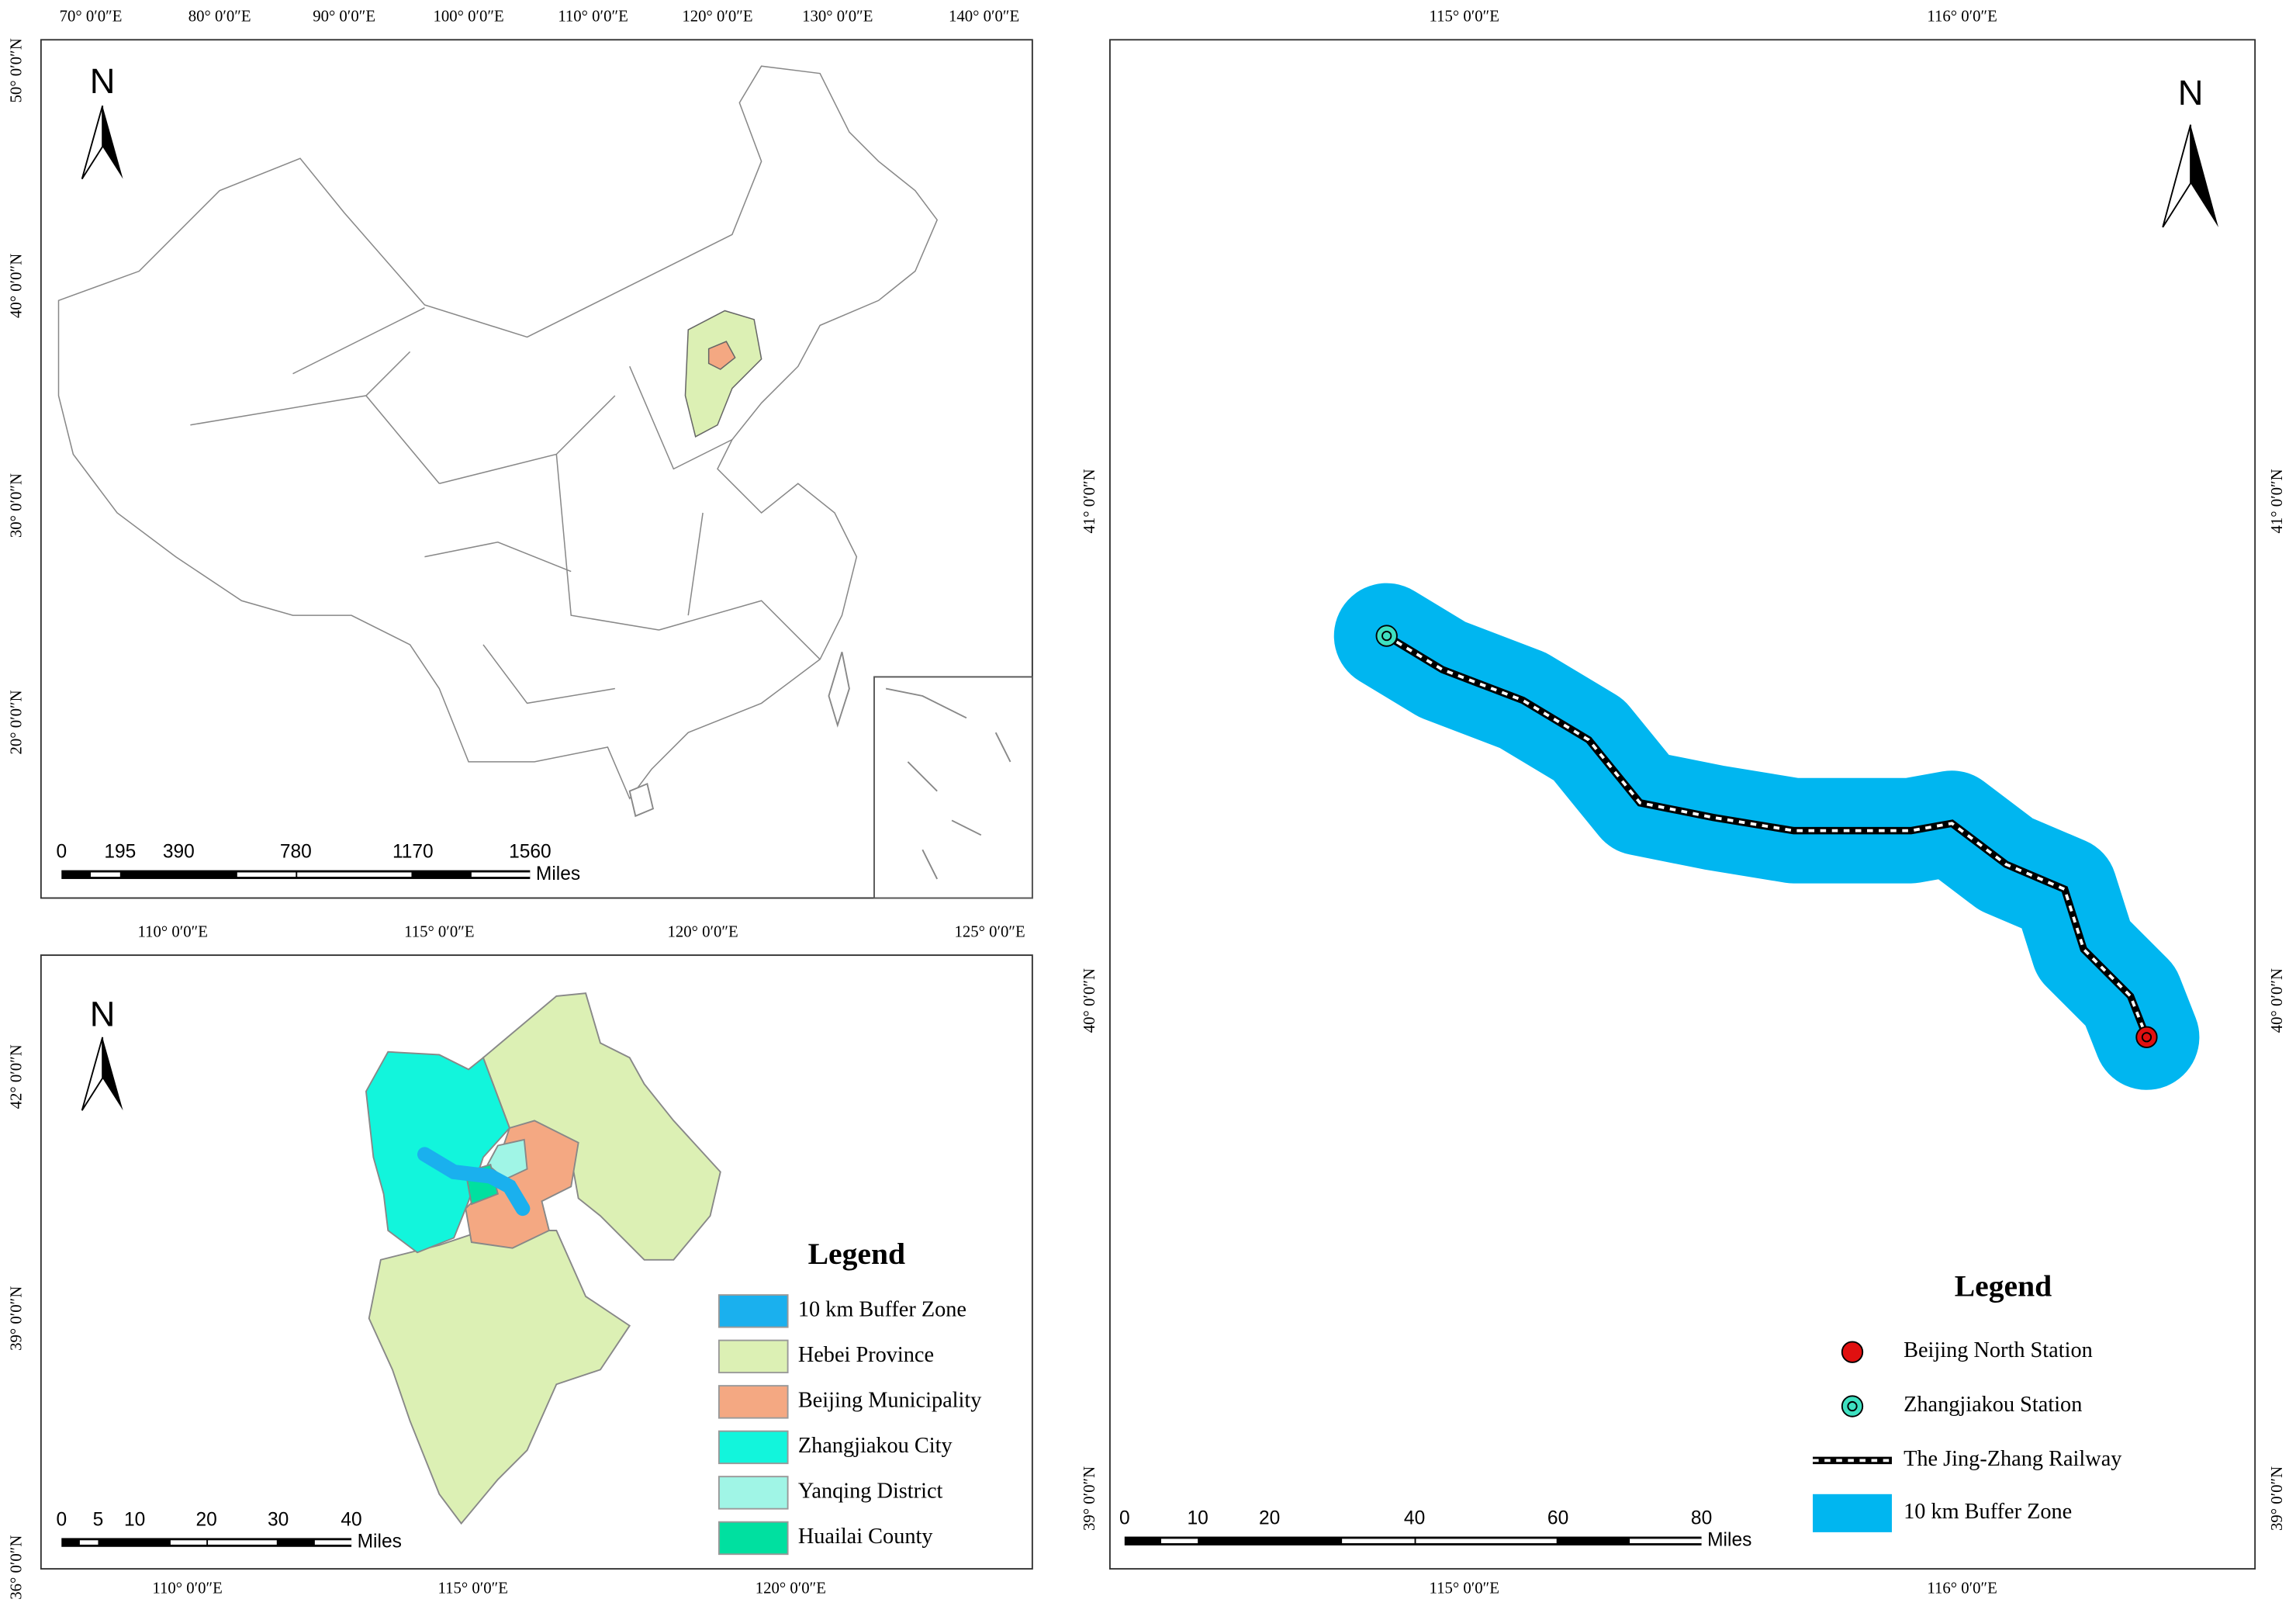  What do you see at coordinates (791, 1588) in the screenshot?
I see `bottom-coordinate-label: 120° 0′0″E` at bounding box center [791, 1588].